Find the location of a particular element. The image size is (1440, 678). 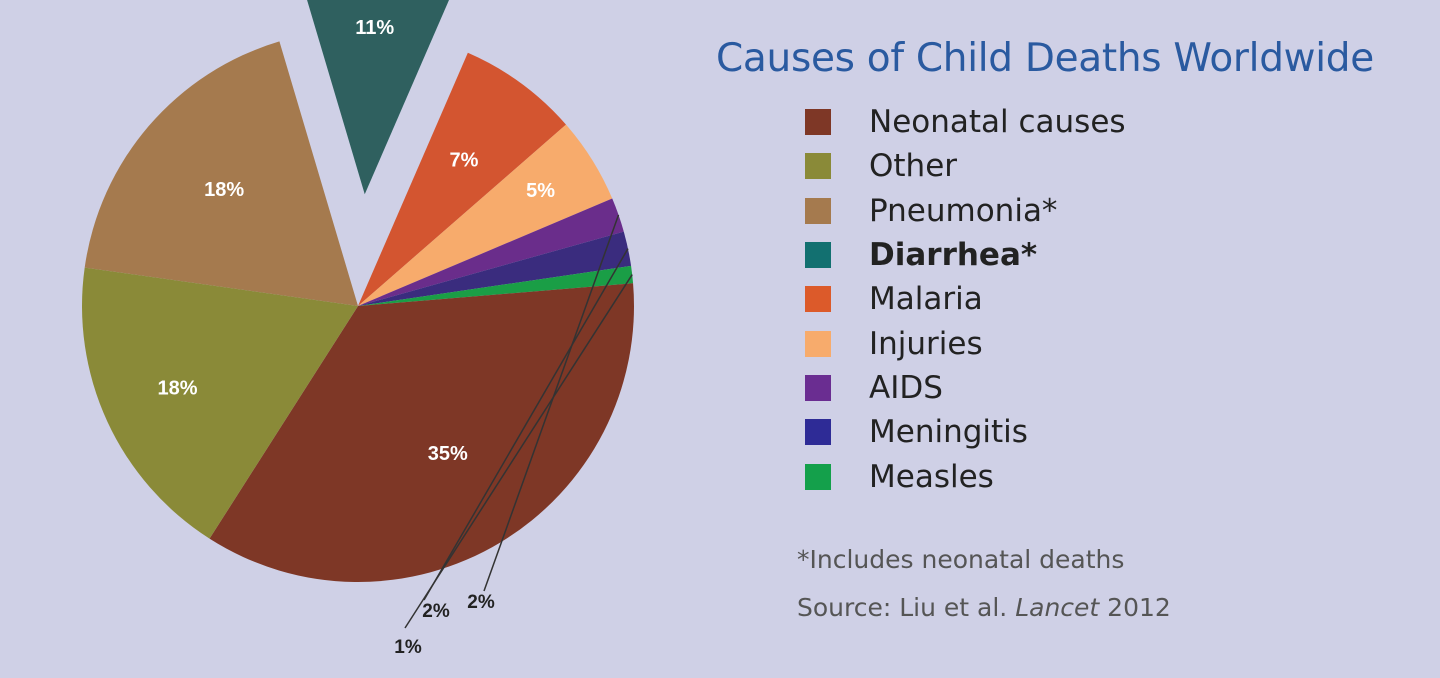

leader-line-aids is located at coordinates (551, 403).